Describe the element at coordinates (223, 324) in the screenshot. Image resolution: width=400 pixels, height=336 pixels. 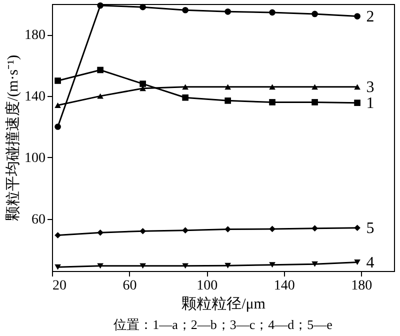
I see `text: 位置：1—a；2—b；3—c；4—d；5—e` at that location.